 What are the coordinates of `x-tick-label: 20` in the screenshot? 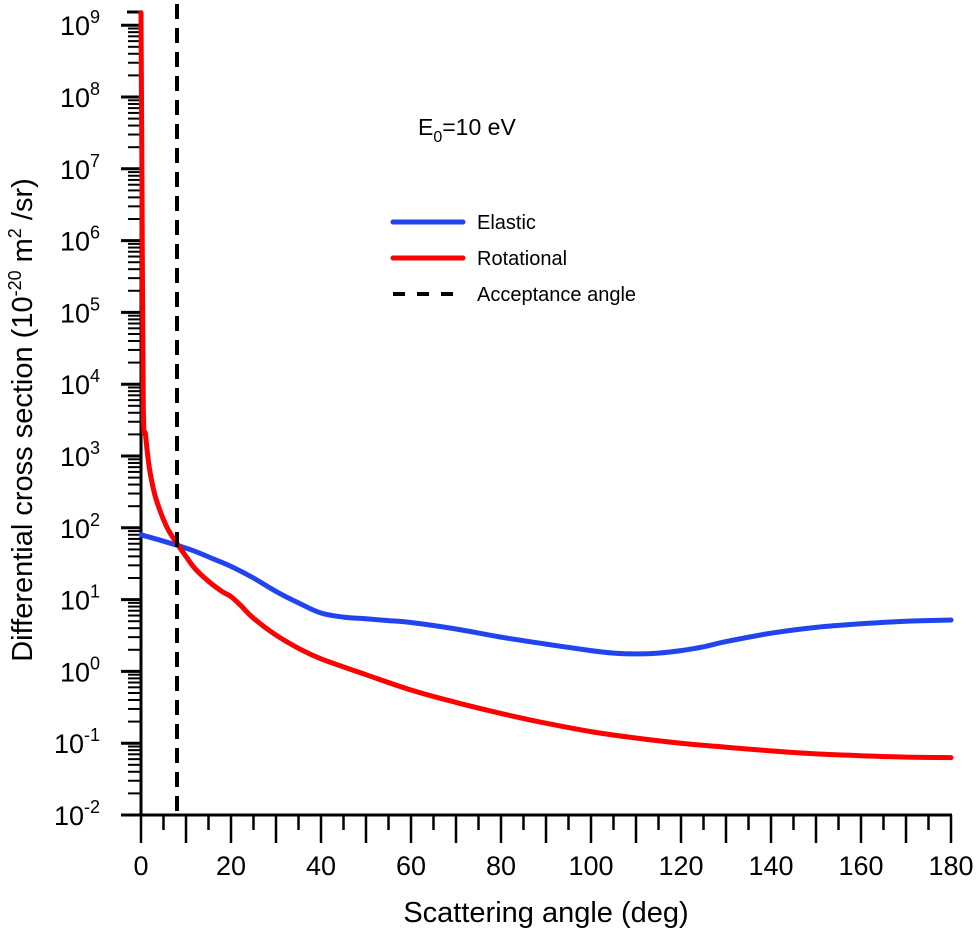 It's located at (231, 866).